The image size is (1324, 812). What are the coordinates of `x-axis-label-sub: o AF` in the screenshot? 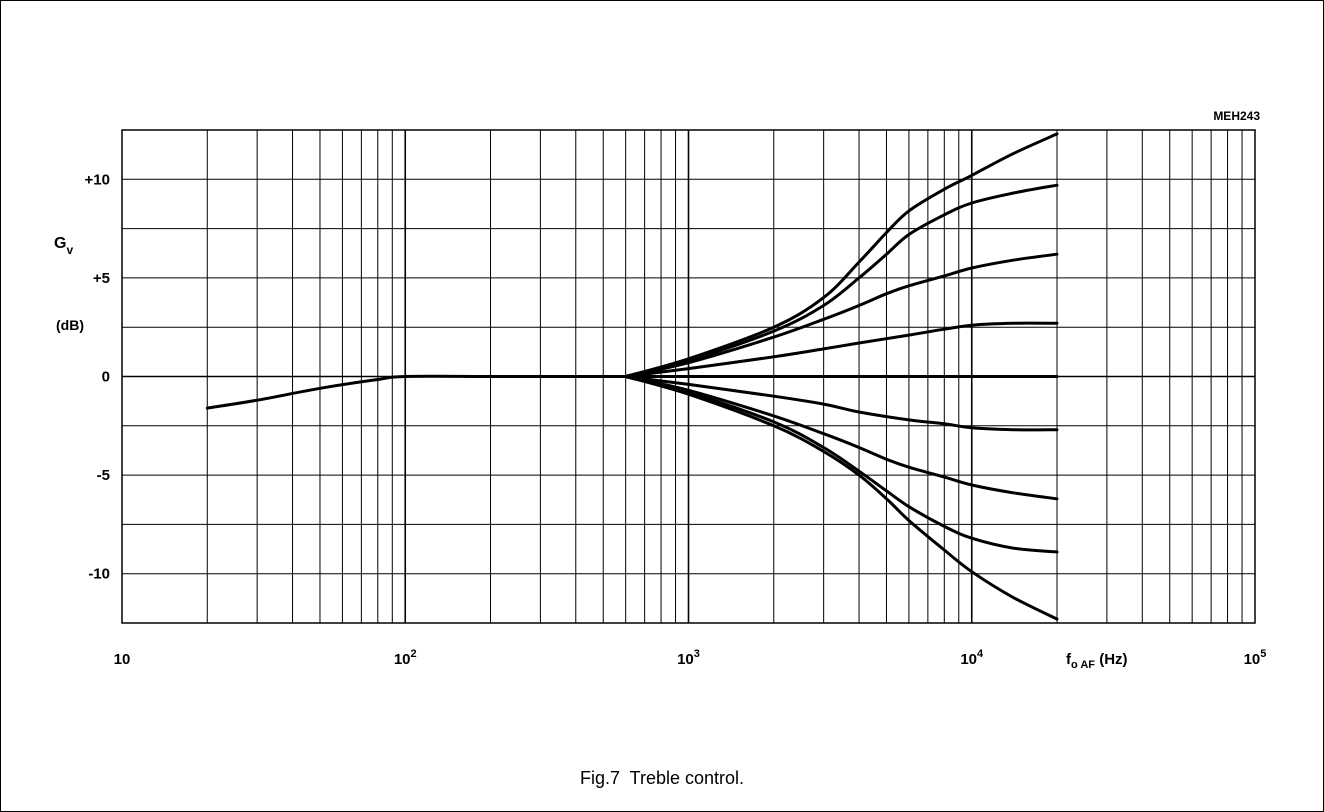 It's located at (1083, 665).